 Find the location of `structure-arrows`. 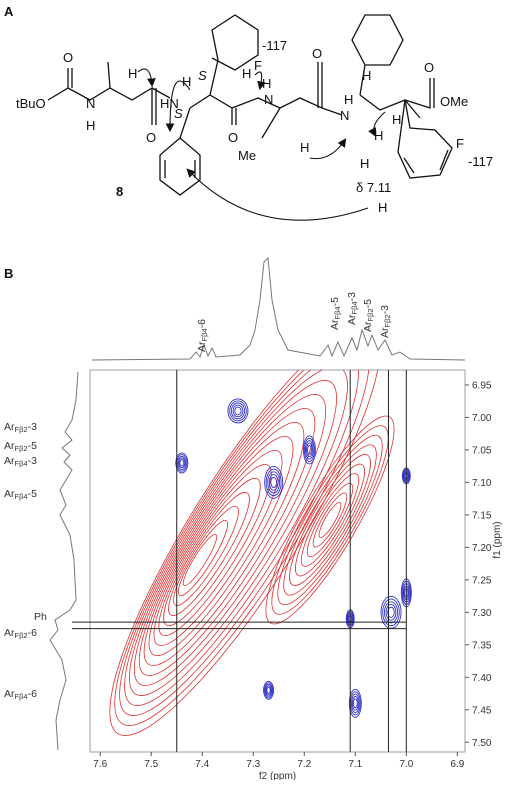

structure-arrows is located at coordinates (261, 144).